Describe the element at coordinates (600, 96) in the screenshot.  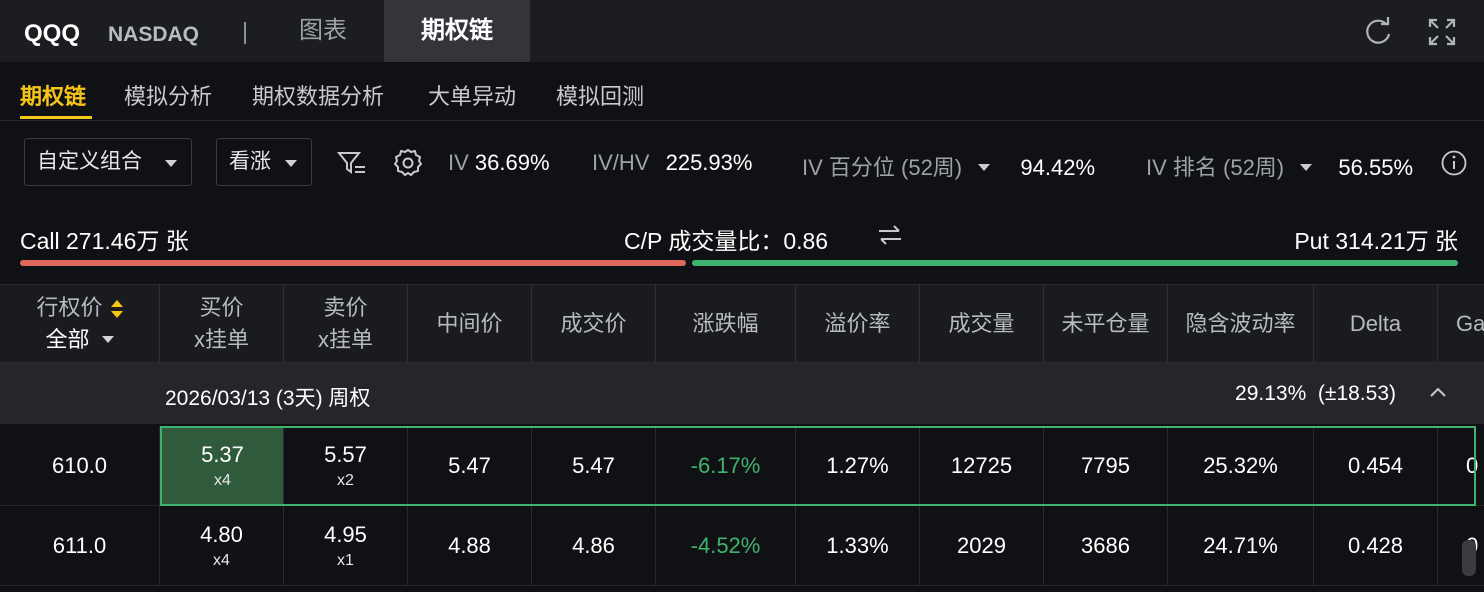
I see `subtab-backtest: 模拟回测` at that location.